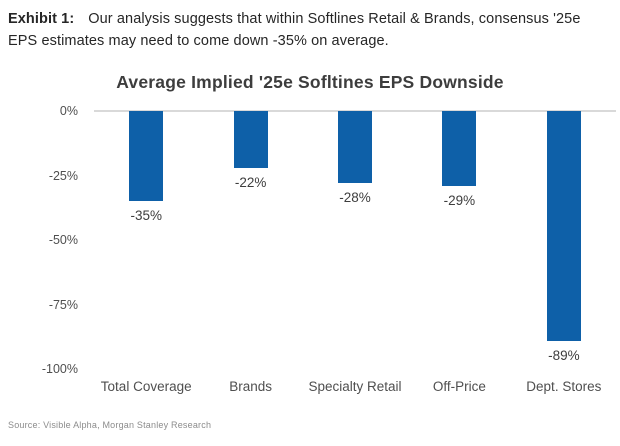  What do you see at coordinates (146, 156) in the screenshot?
I see `bar-total-coverage` at bounding box center [146, 156].